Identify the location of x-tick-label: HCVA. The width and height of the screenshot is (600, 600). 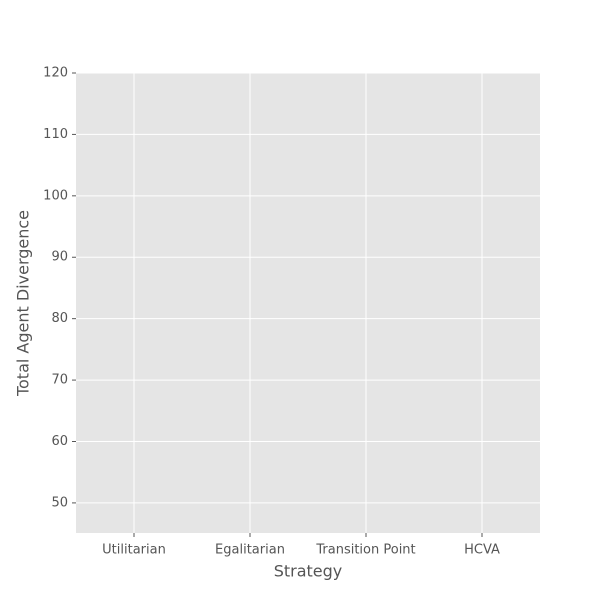
(482, 550).